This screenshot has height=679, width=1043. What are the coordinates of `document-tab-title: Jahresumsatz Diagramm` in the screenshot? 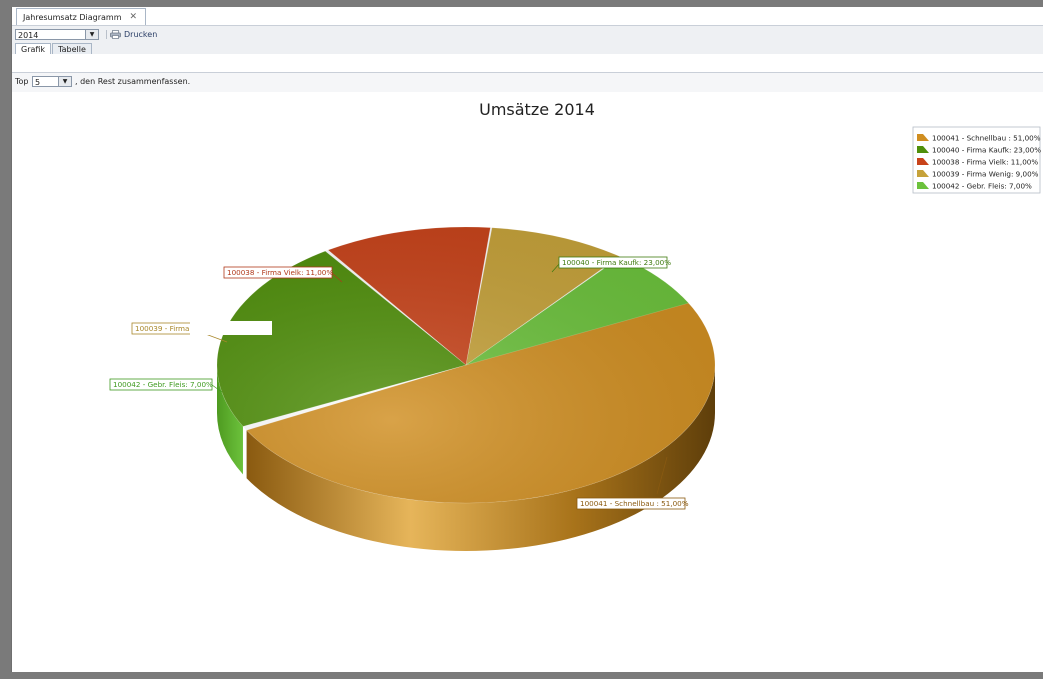 It's located at (72, 17).